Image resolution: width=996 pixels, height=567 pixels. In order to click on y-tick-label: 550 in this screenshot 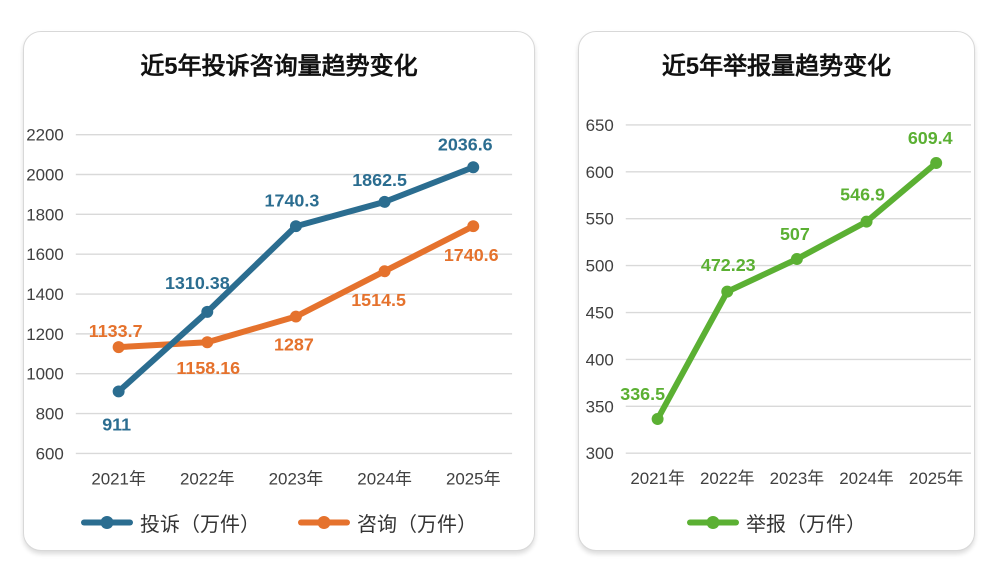, I will do `click(600, 219)`.